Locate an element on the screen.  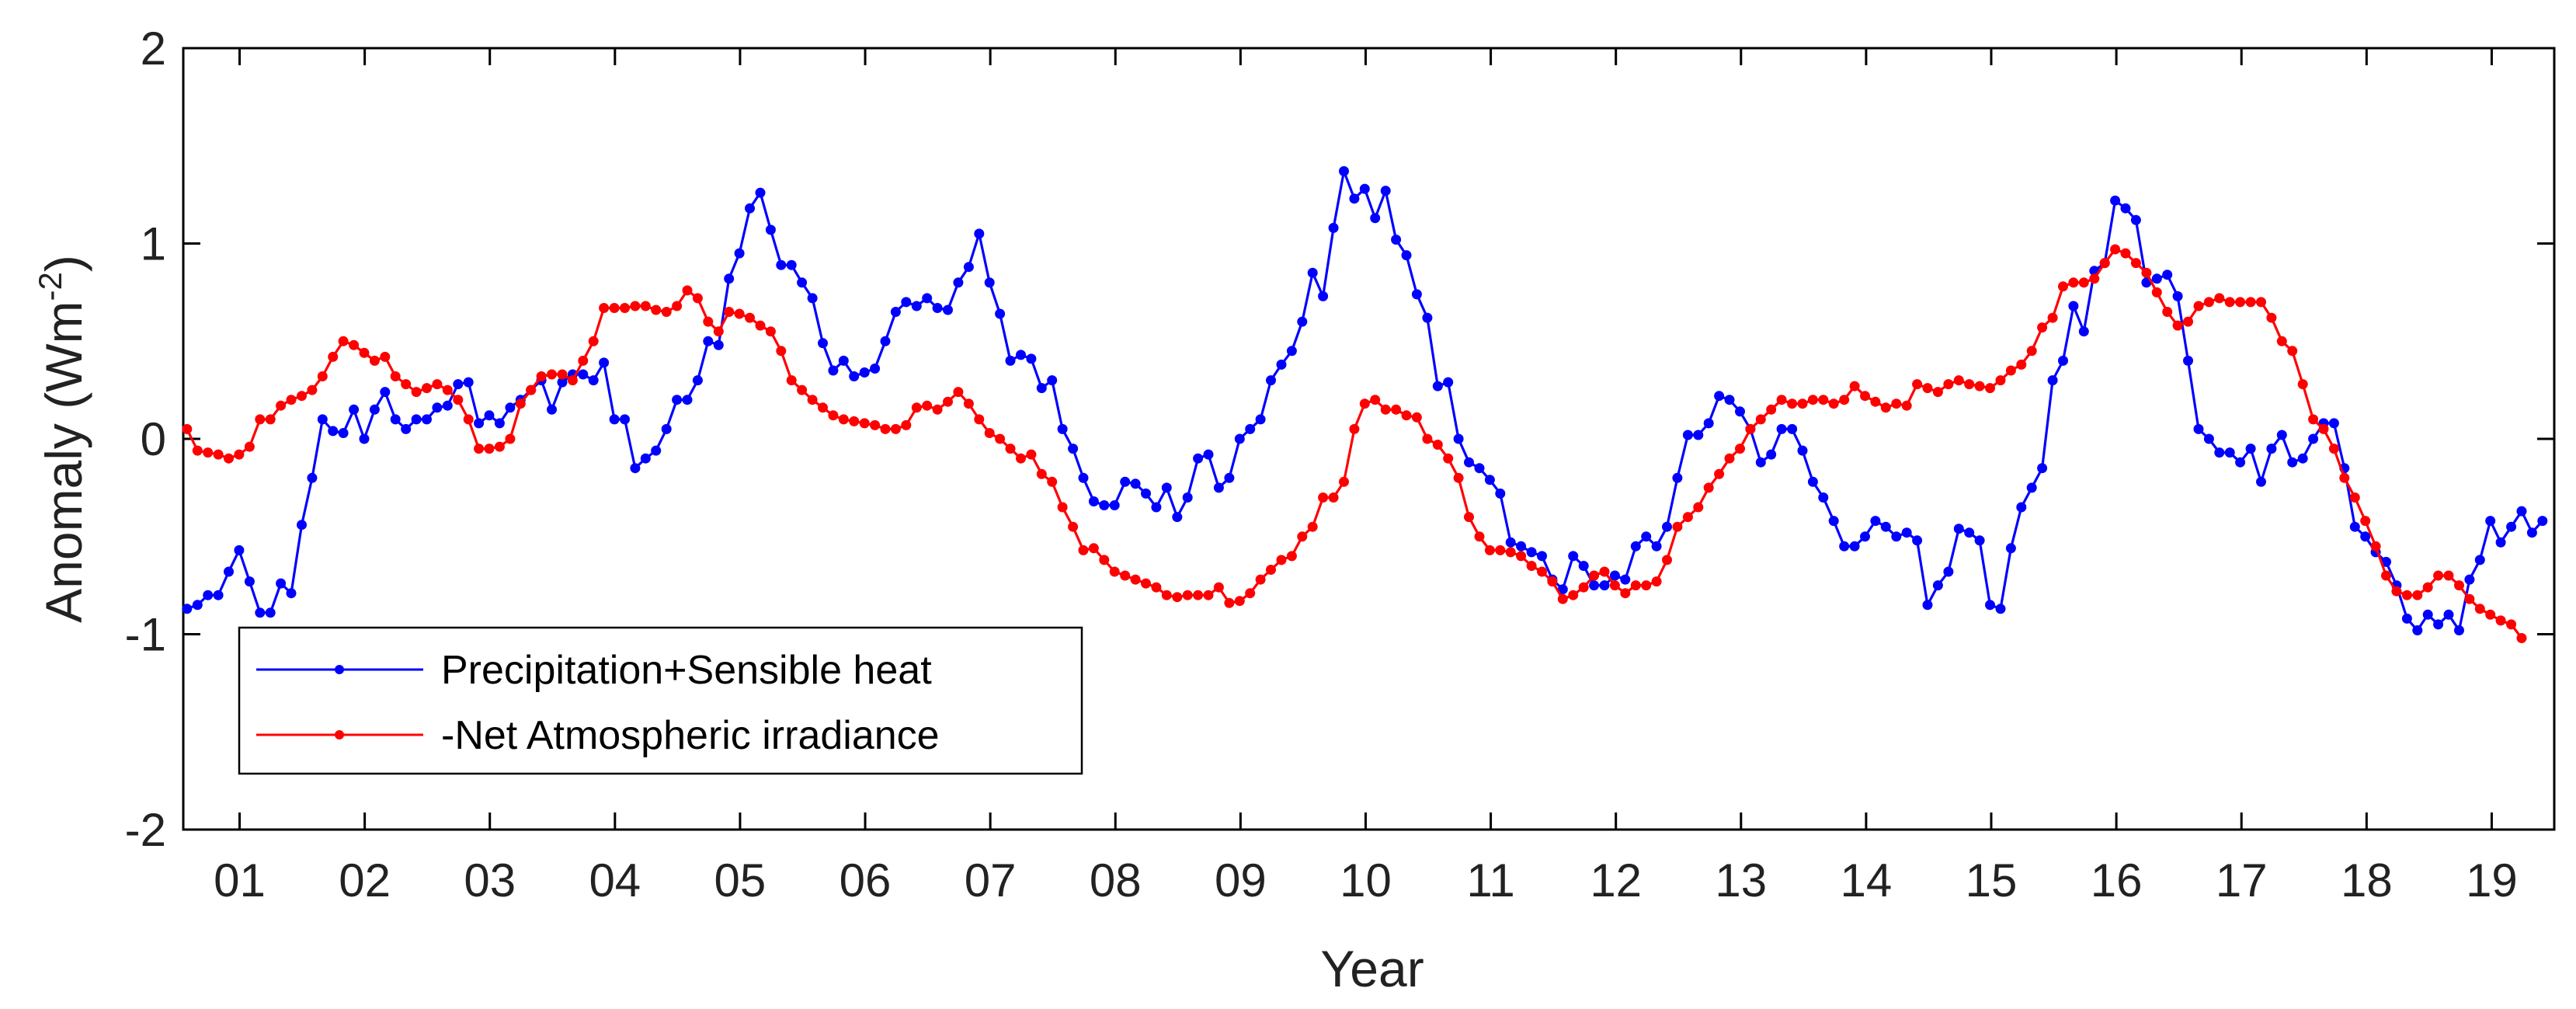
x-tick-label: 16 is located at coordinates (2117, 880).